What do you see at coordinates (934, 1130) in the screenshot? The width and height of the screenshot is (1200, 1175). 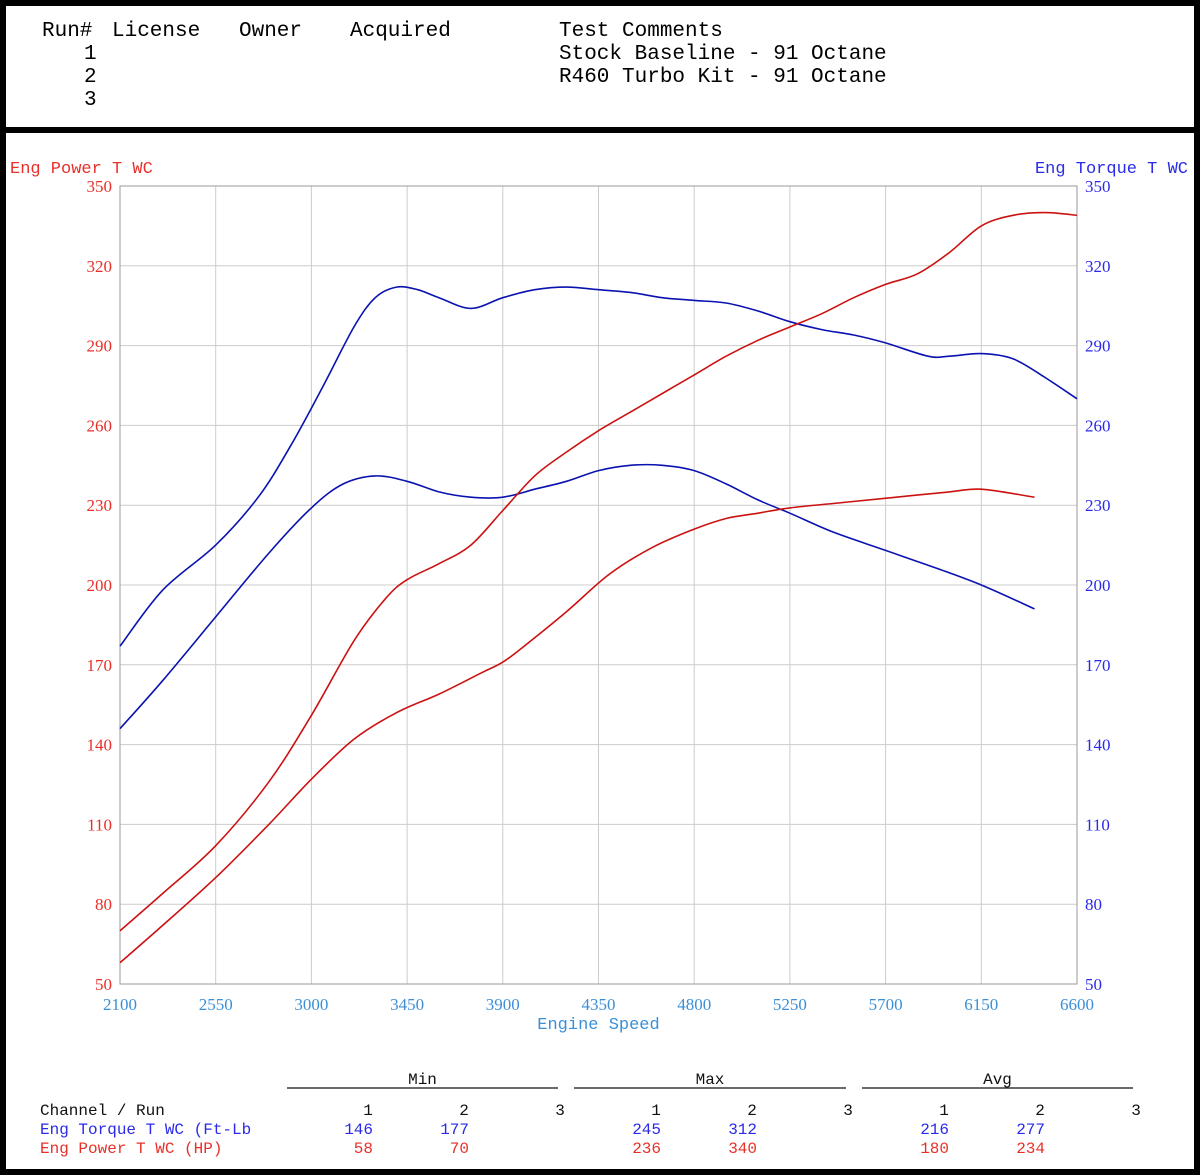 I see `summary-avg-value: 216` at bounding box center [934, 1130].